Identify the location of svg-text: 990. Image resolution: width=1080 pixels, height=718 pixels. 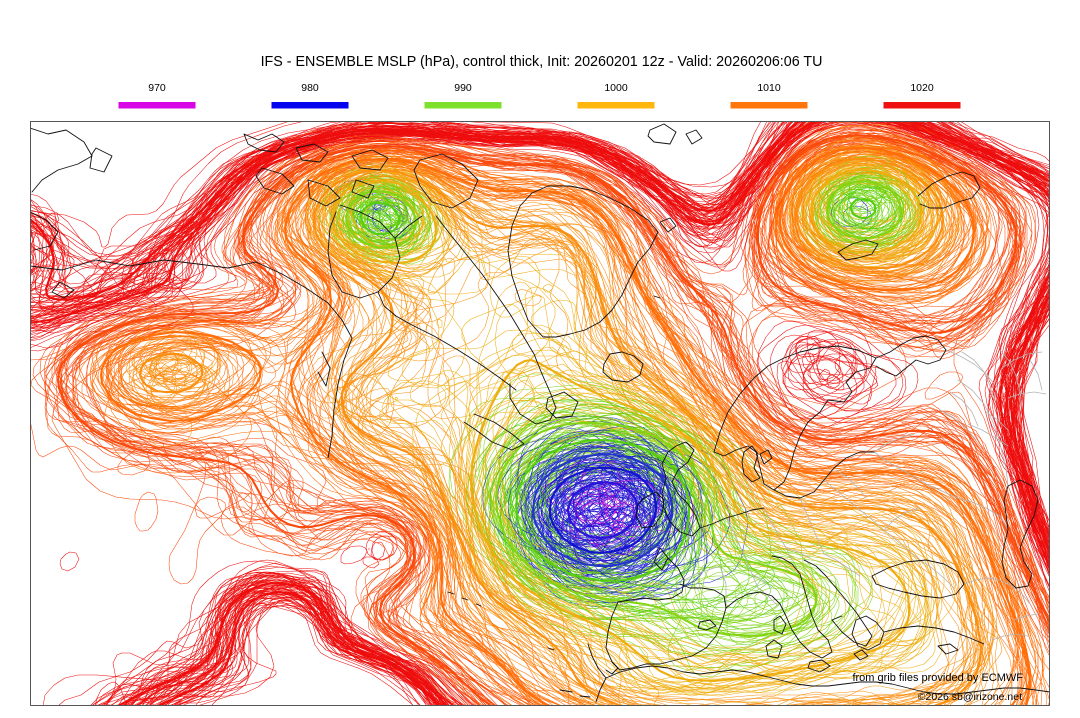
(463, 88).